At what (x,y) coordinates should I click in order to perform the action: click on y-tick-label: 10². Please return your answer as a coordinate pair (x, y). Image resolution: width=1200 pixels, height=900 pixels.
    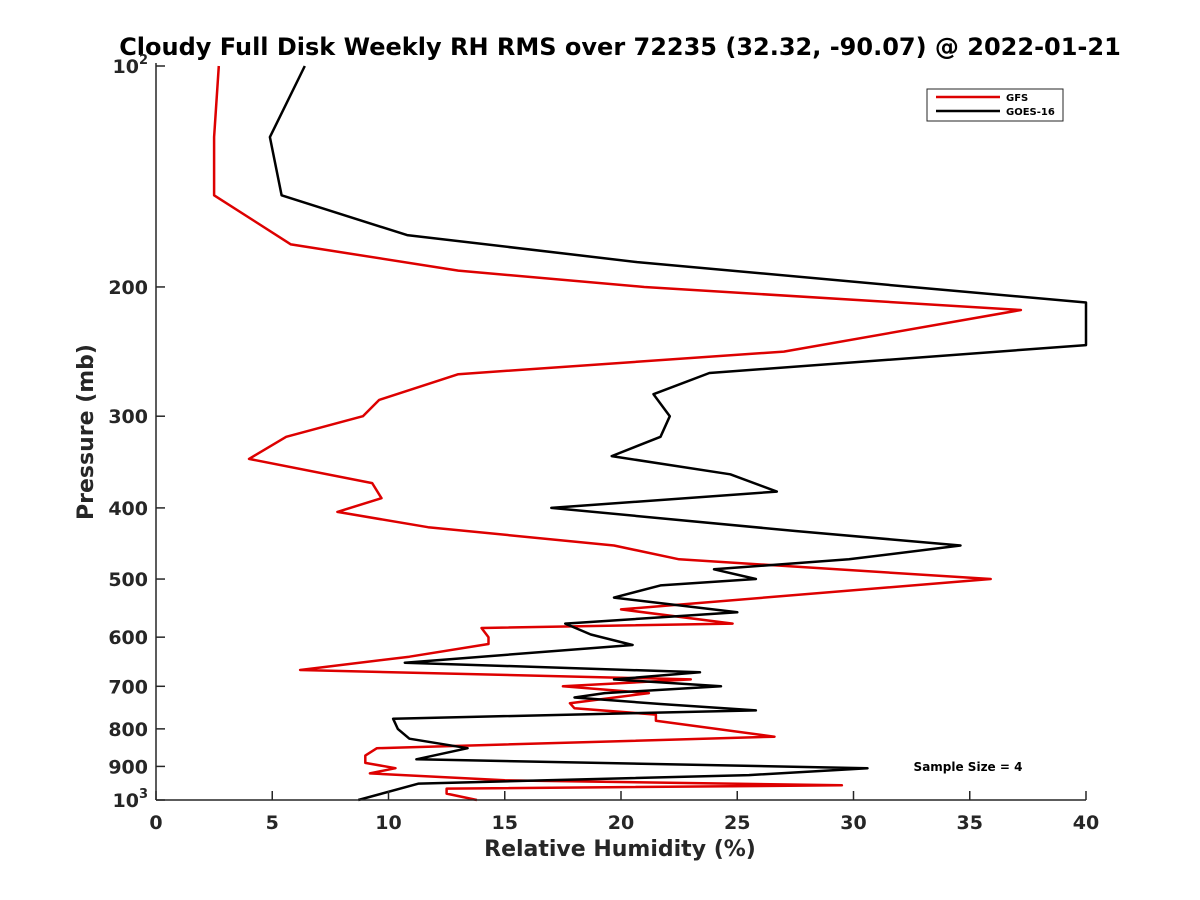
    Looking at the image, I should click on (131, 65).